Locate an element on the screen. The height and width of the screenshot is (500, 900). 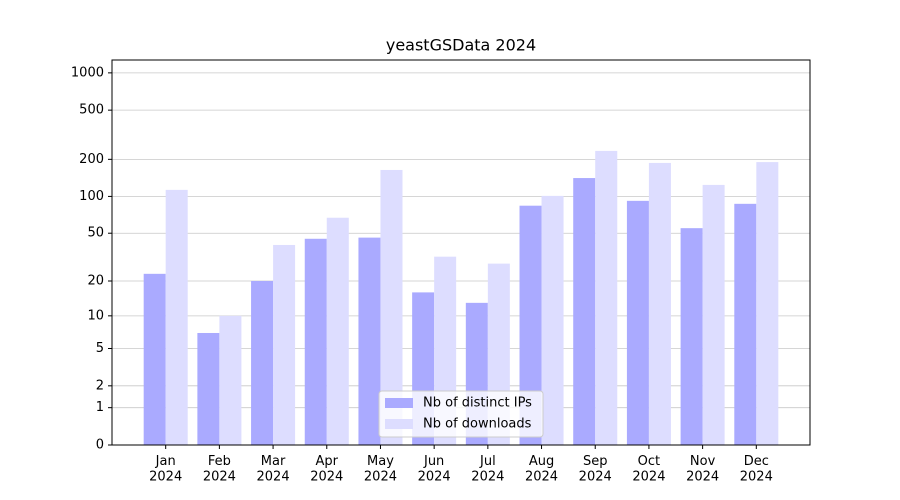
x-tick-label: May 2024 is located at coordinates (380, 469).